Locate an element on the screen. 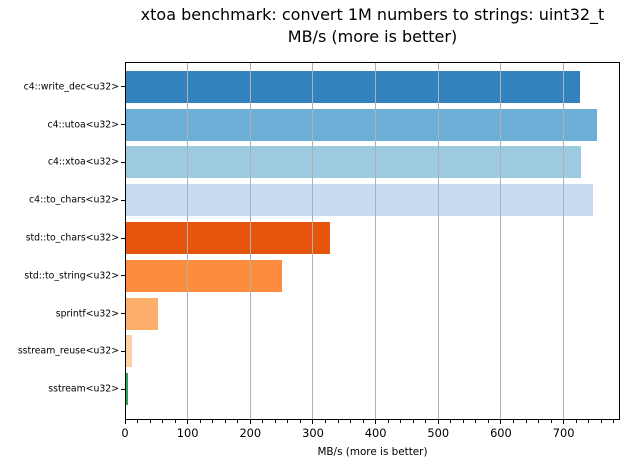 Image resolution: width=630 pixels, height=475 pixels. y-tick-label: sprintf<u32> is located at coordinates (87, 314).